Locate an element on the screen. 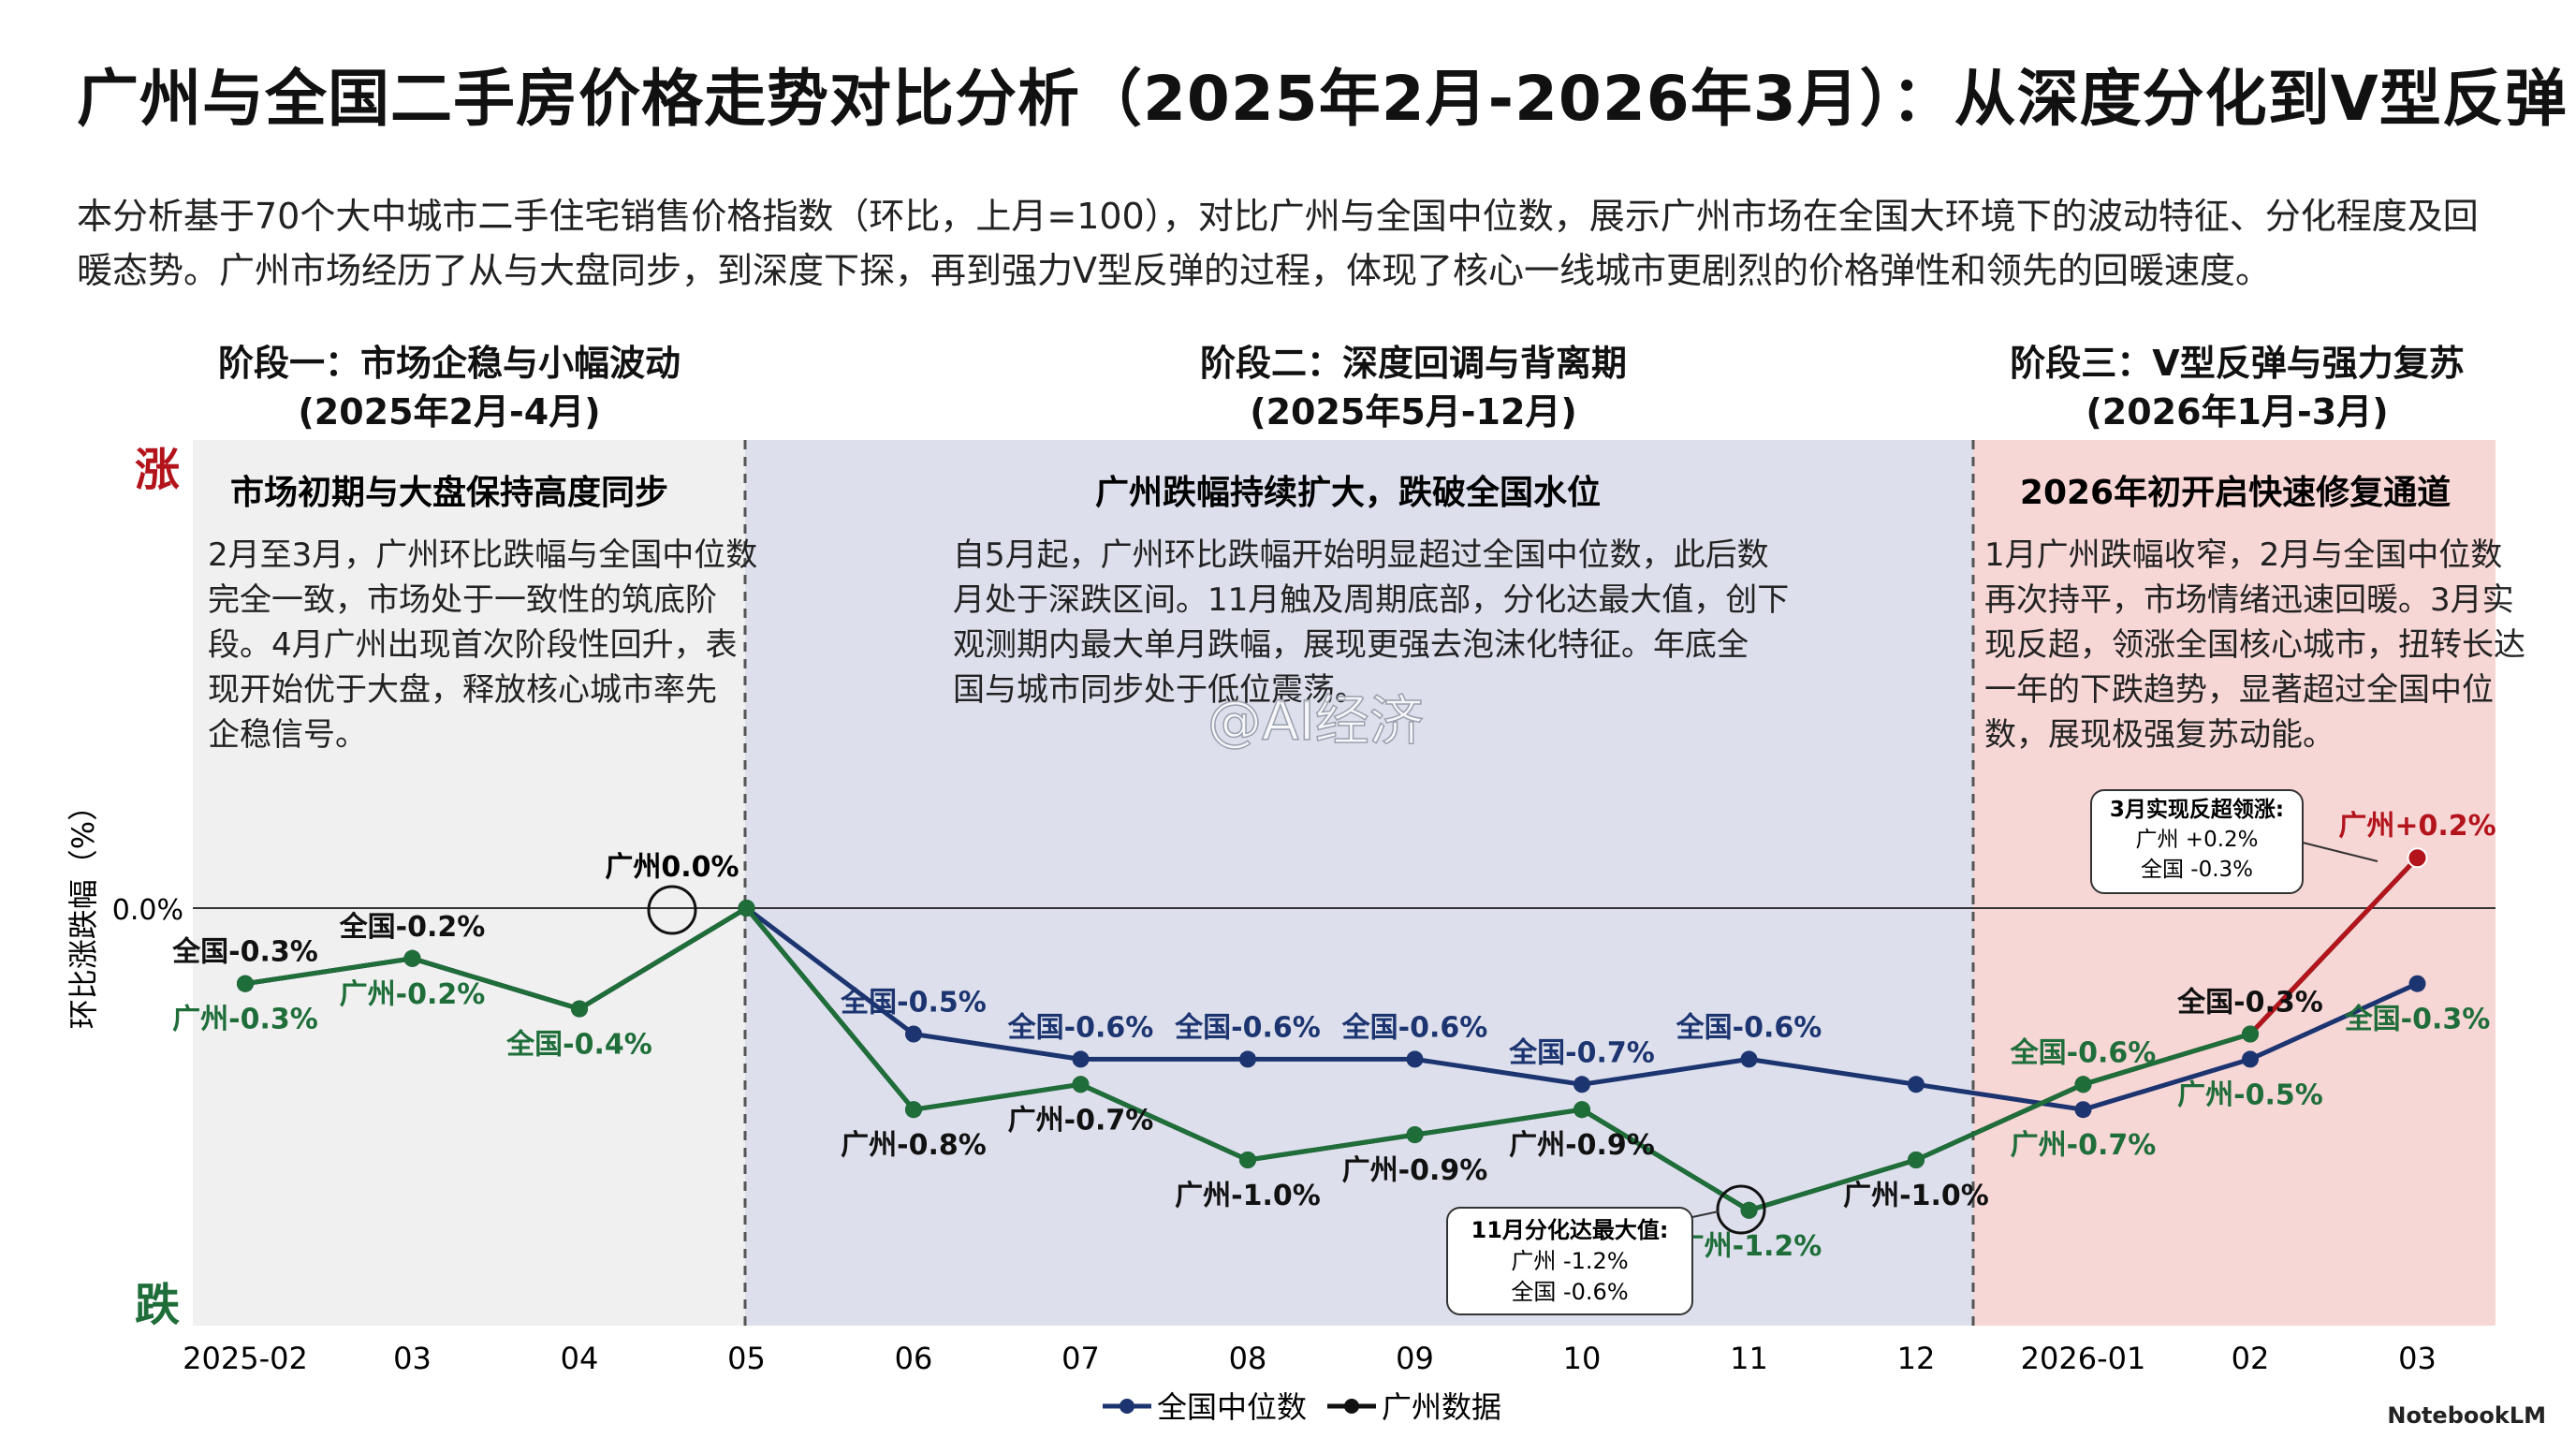 The image size is (2576, 1438). fall-marker: 跌 is located at coordinates (157, 1305).